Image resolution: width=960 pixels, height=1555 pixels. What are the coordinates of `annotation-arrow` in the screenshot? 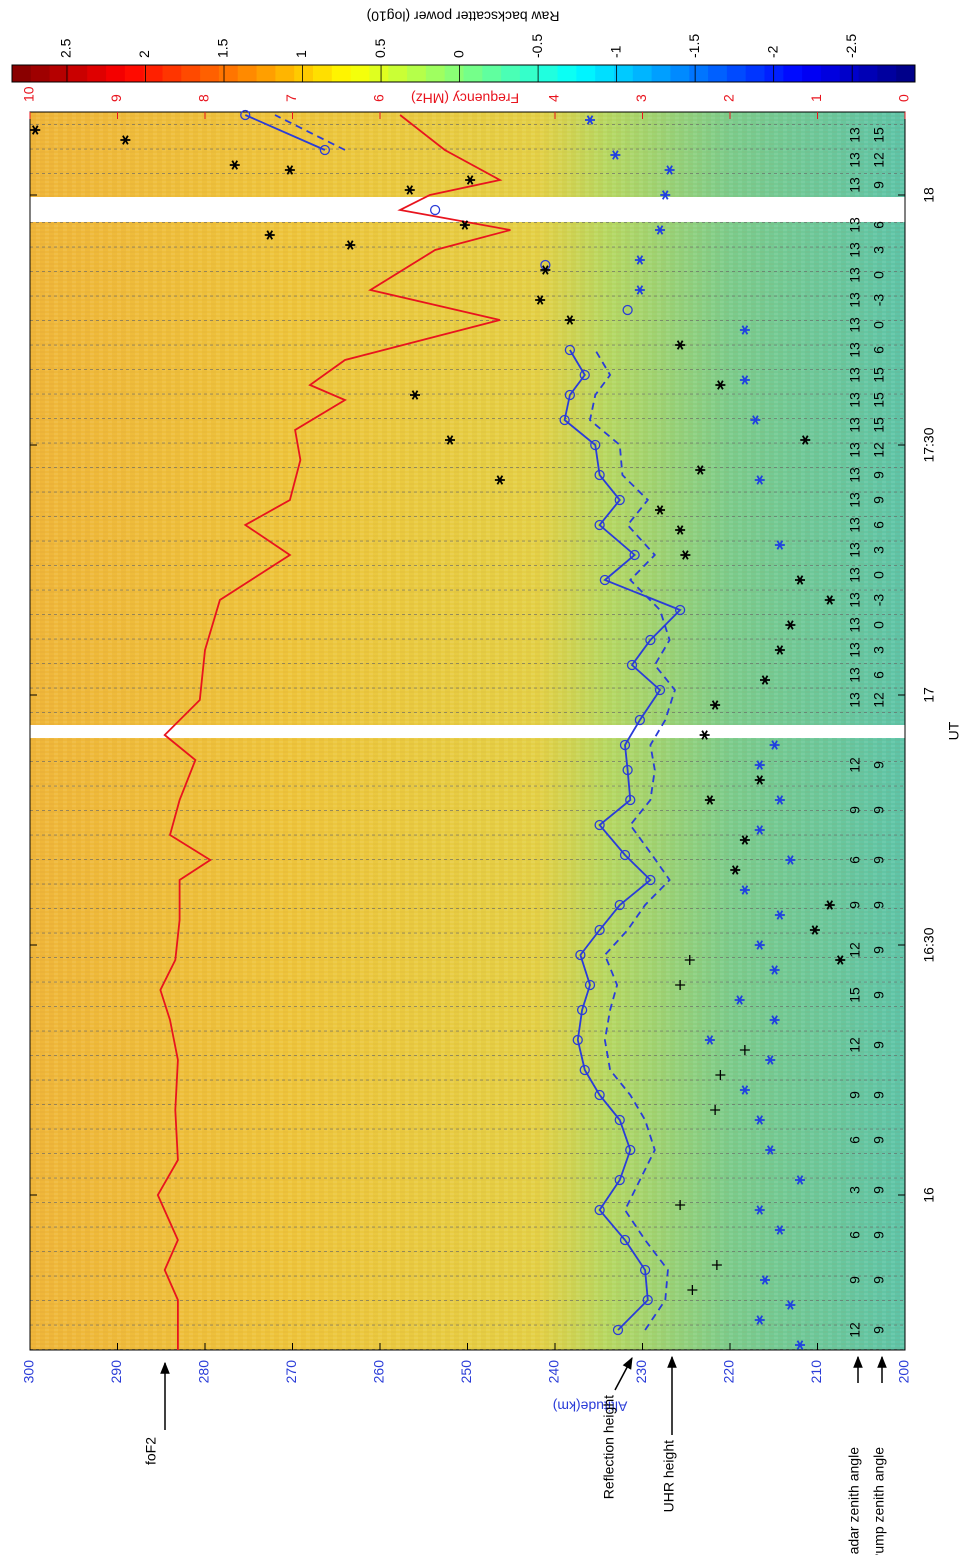 It's located at (623, 1373).